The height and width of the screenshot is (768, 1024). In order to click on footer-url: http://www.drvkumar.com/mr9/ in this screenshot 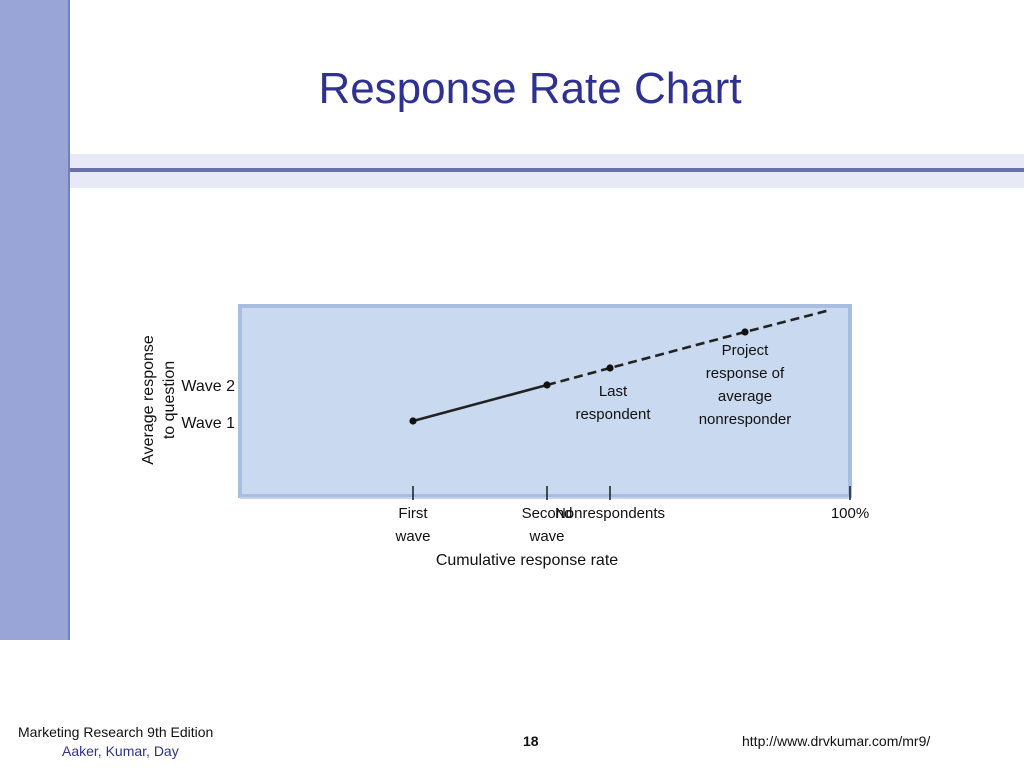, I will do `click(836, 741)`.